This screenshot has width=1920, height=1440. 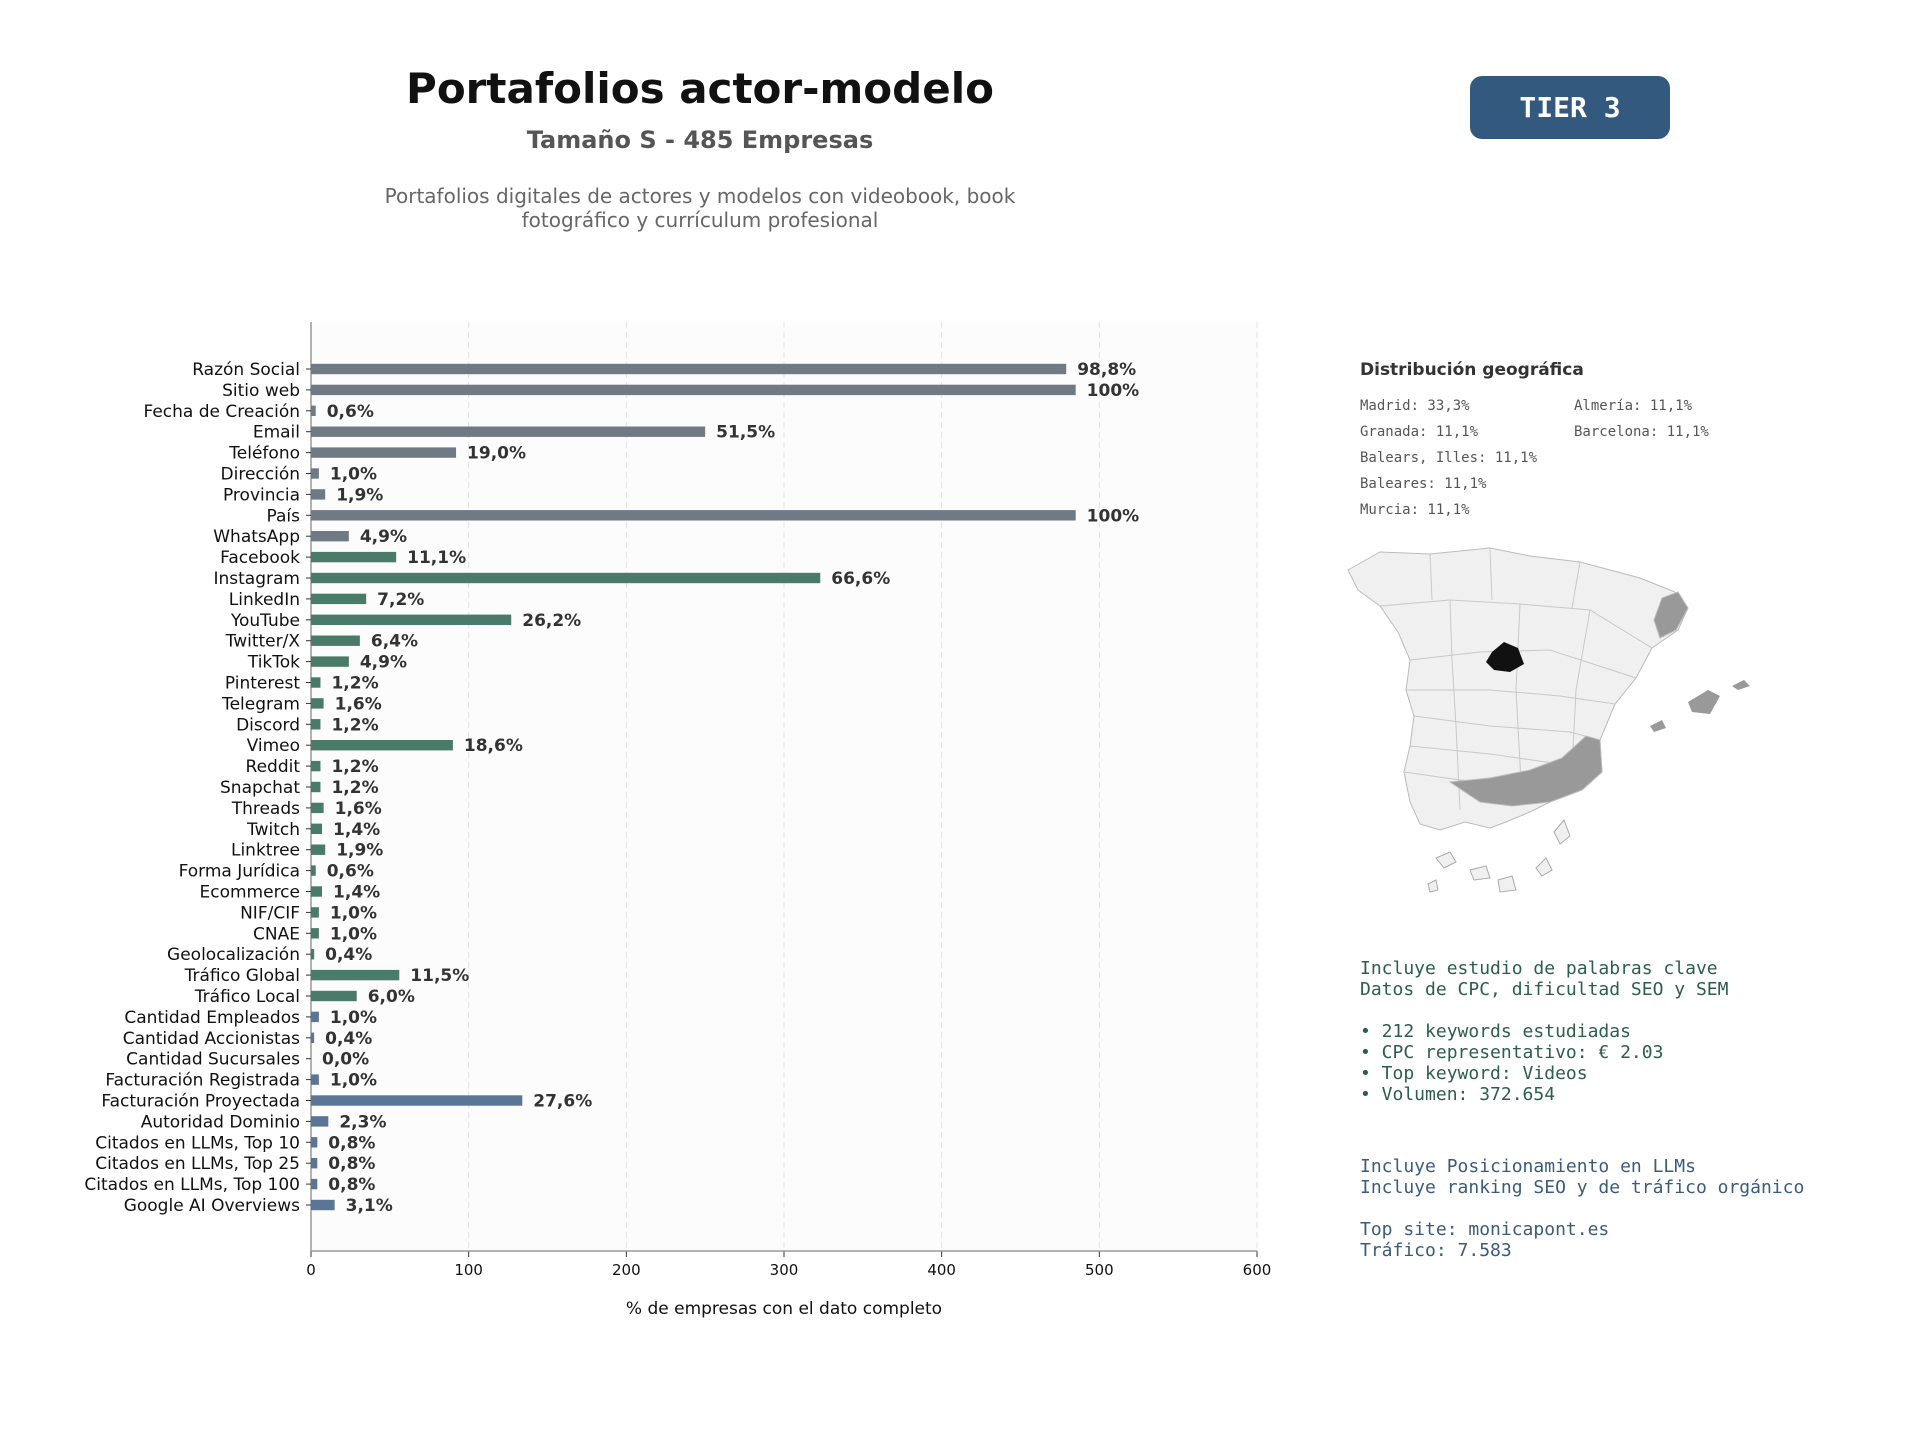 I want to click on y-tick-label: Pinterest, so click(x=262, y=684).